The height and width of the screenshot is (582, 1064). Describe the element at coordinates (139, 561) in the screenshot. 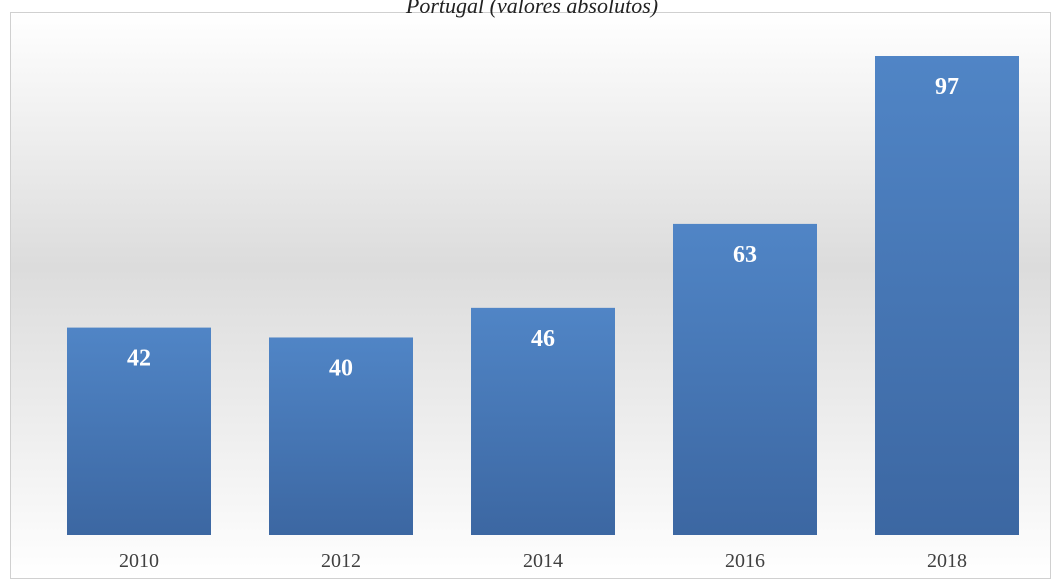

I see `x-tick-label: 2010` at that location.